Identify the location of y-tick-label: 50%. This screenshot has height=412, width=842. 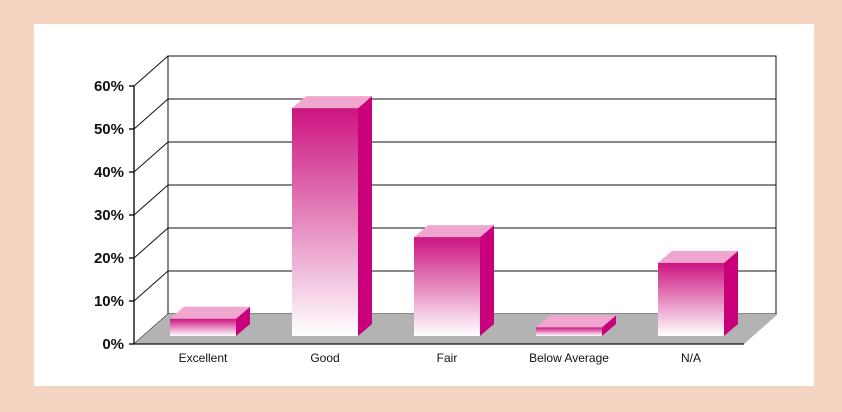
(109, 129).